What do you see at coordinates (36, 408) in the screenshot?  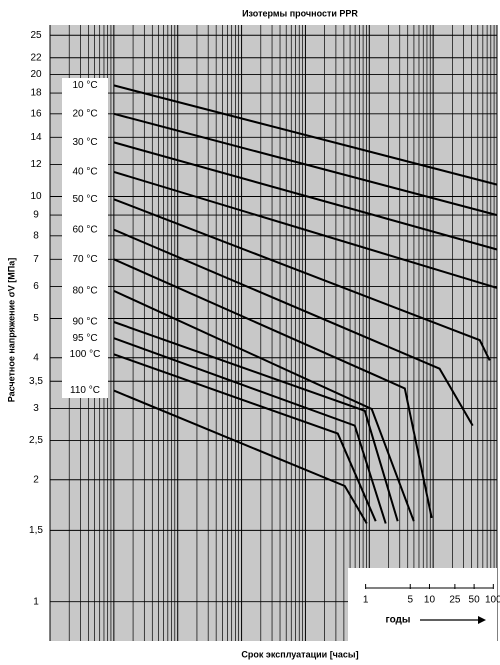 I see `y-tick-label: 3` at bounding box center [36, 408].